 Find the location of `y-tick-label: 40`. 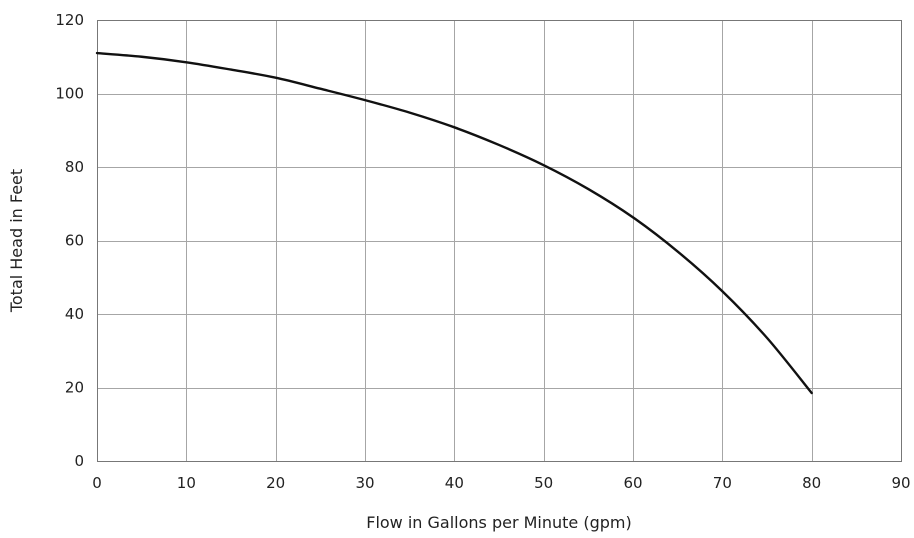

y-tick-label: 40 is located at coordinates (74, 314).